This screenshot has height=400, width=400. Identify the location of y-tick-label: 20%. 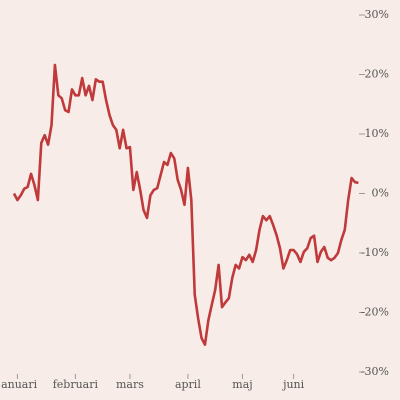
(377, 74).